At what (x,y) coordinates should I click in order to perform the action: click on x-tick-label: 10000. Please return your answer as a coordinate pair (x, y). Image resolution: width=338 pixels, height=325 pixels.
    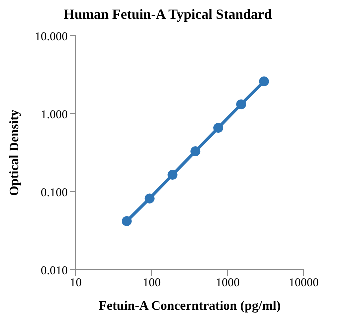
    Looking at the image, I should click on (304, 283).